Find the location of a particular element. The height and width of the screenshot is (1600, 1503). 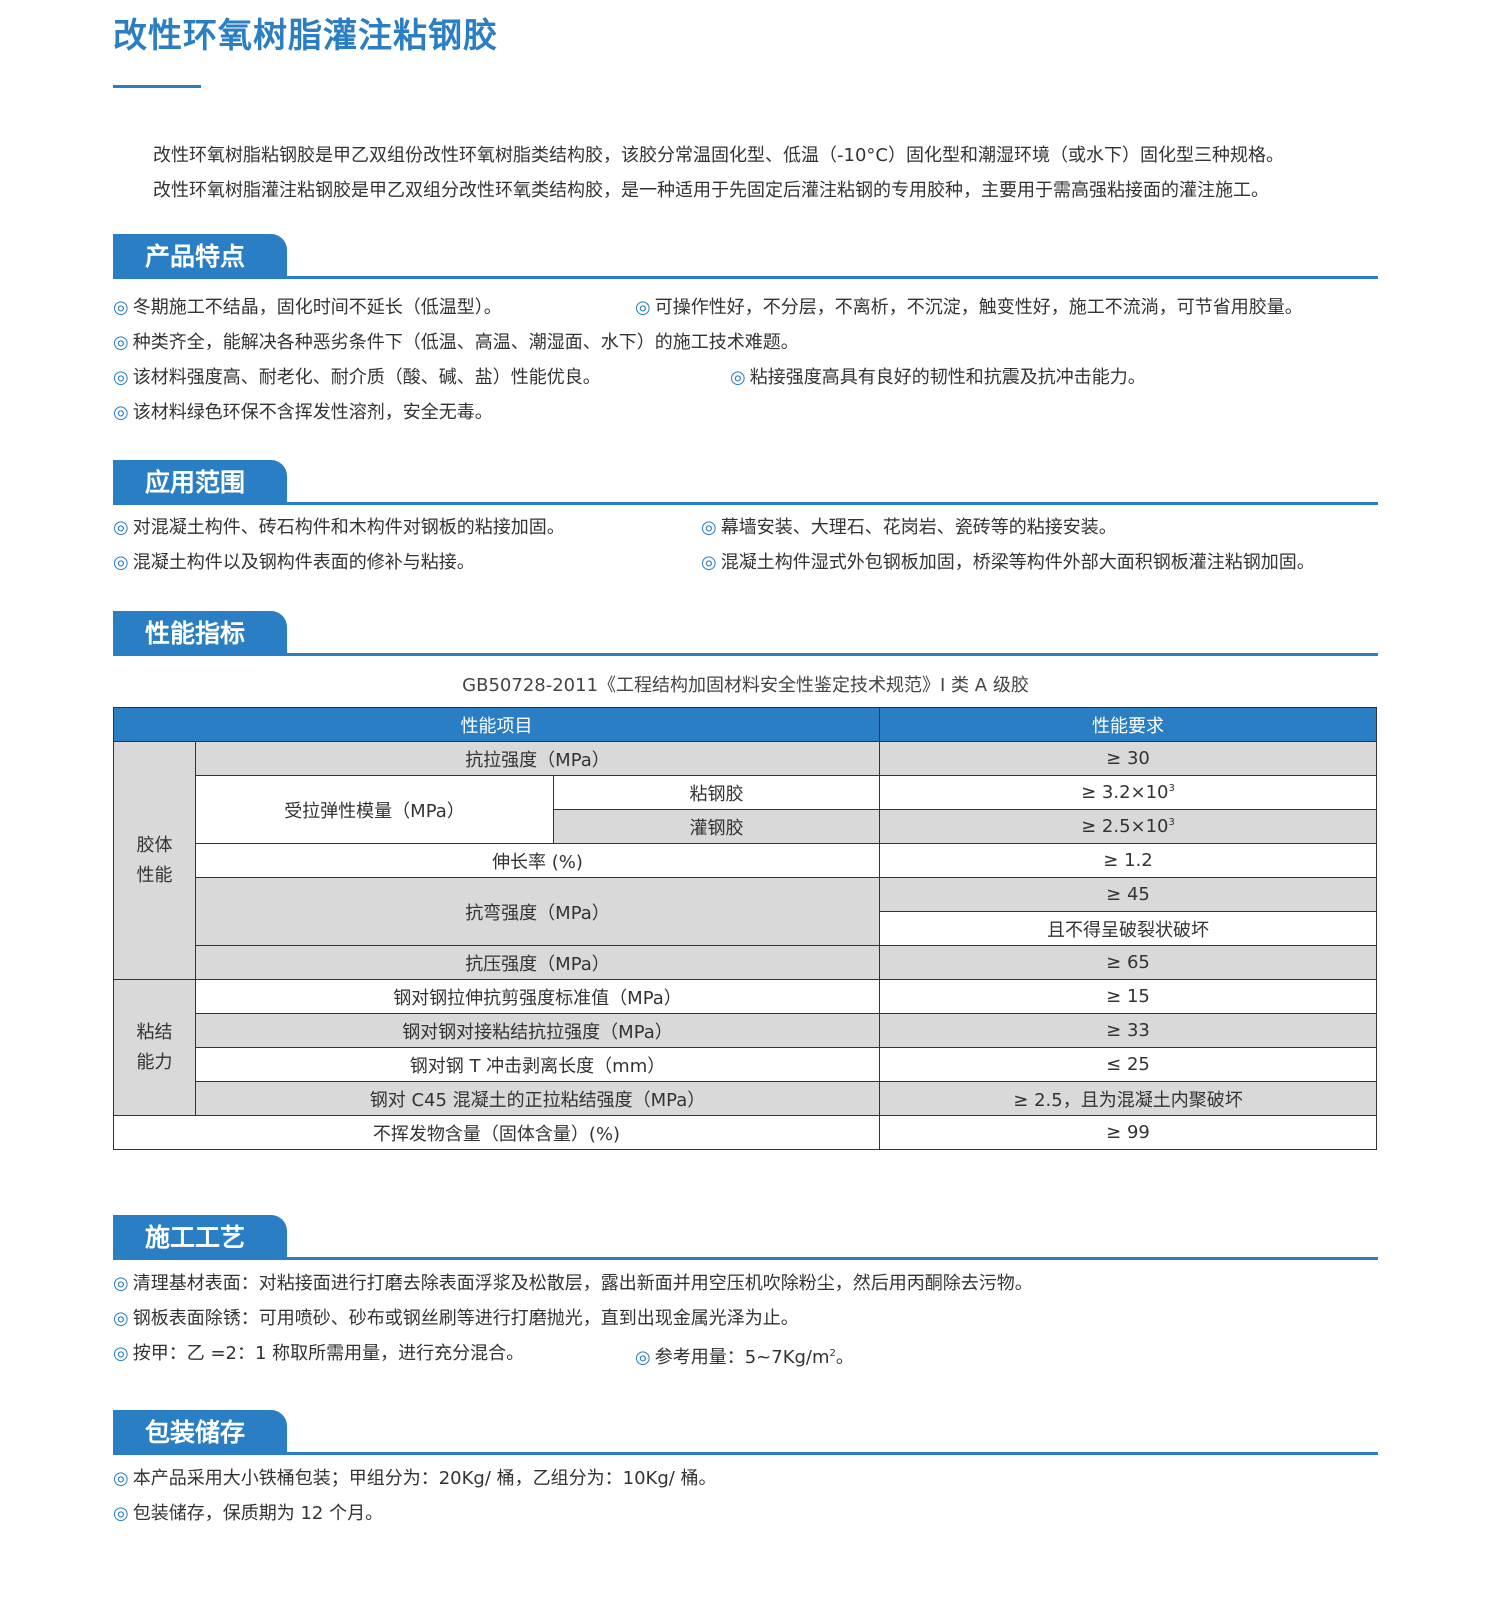

table-row: 不挥发物含量（固体含量）(%) ≥ 99 is located at coordinates (745, 1132).